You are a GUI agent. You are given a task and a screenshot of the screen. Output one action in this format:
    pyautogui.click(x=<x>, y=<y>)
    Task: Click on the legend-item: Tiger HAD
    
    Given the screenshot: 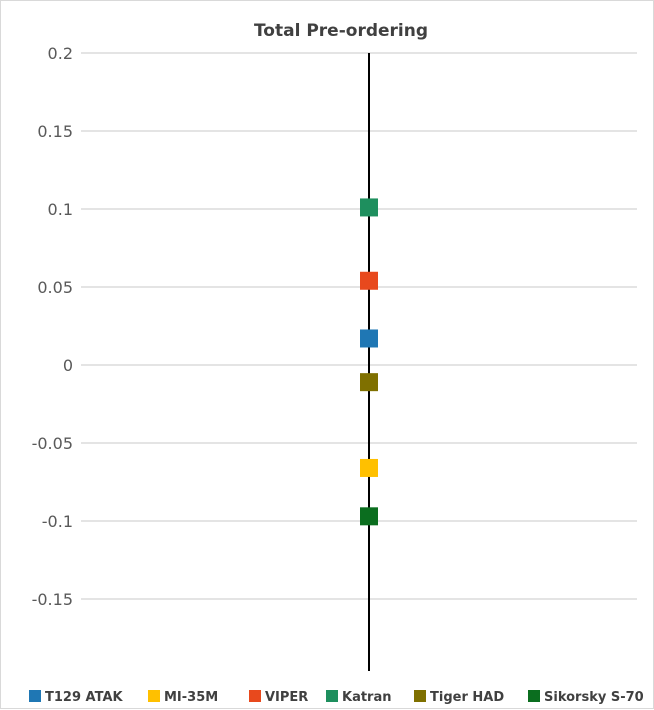 What is the action you would take?
    pyautogui.click(x=459, y=697)
    